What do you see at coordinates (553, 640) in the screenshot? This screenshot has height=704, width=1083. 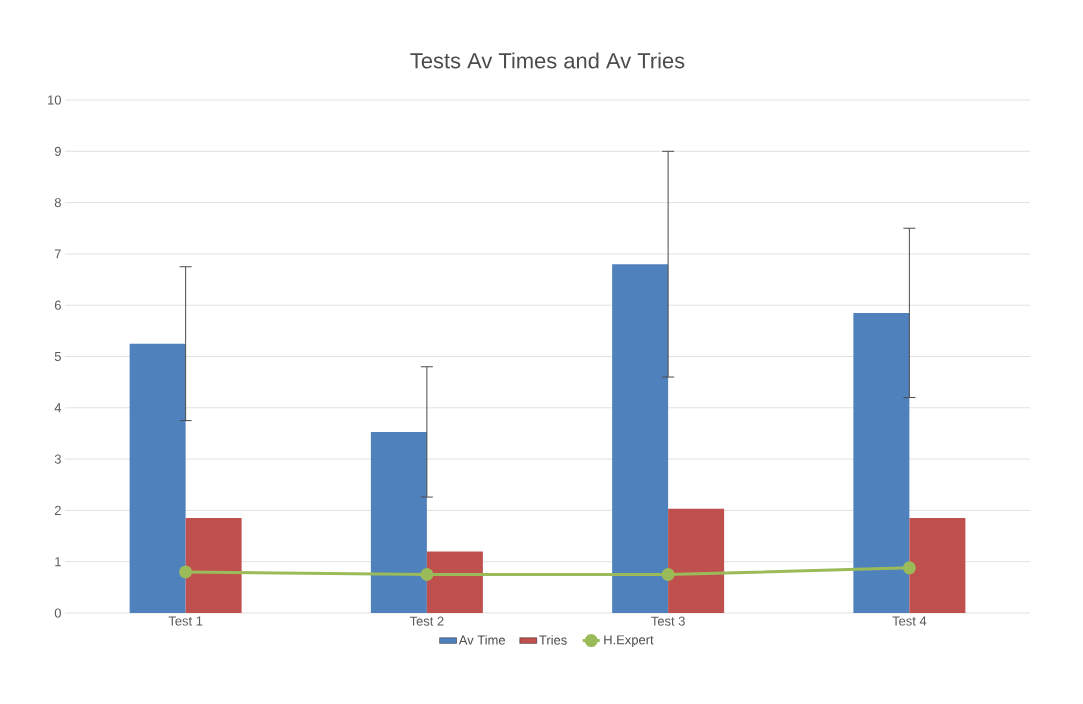 I see `legend-label: Tries` at bounding box center [553, 640].